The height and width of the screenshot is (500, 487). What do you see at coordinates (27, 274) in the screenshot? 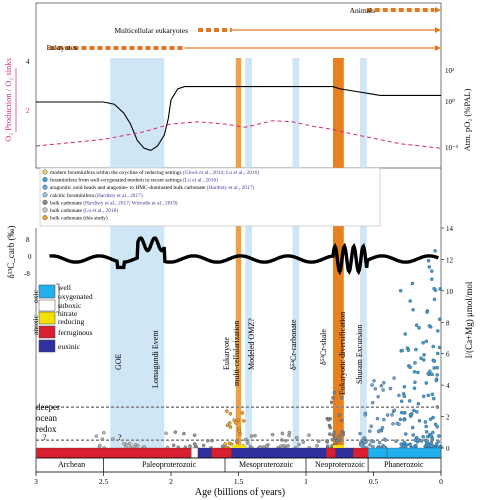
I see `bottom-left-tick-neg8: -8` at bounding box center [27, 274].